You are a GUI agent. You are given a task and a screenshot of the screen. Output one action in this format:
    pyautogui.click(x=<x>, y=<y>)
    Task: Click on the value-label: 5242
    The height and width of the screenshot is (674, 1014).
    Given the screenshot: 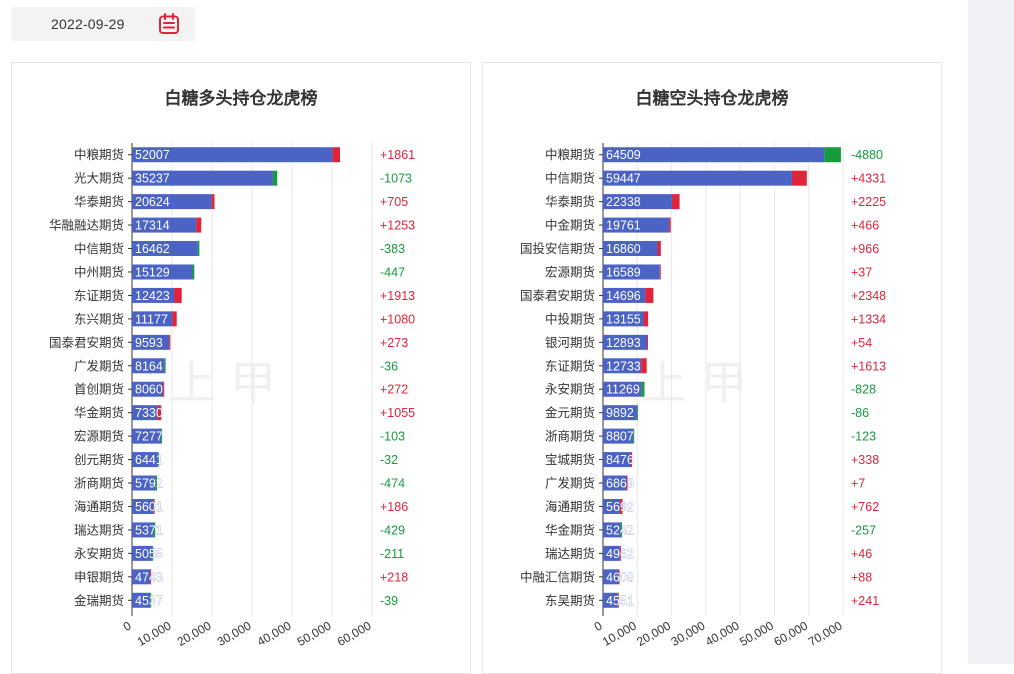 What is the action you would take?
    pyautogui.click(x=620, y=530)
    